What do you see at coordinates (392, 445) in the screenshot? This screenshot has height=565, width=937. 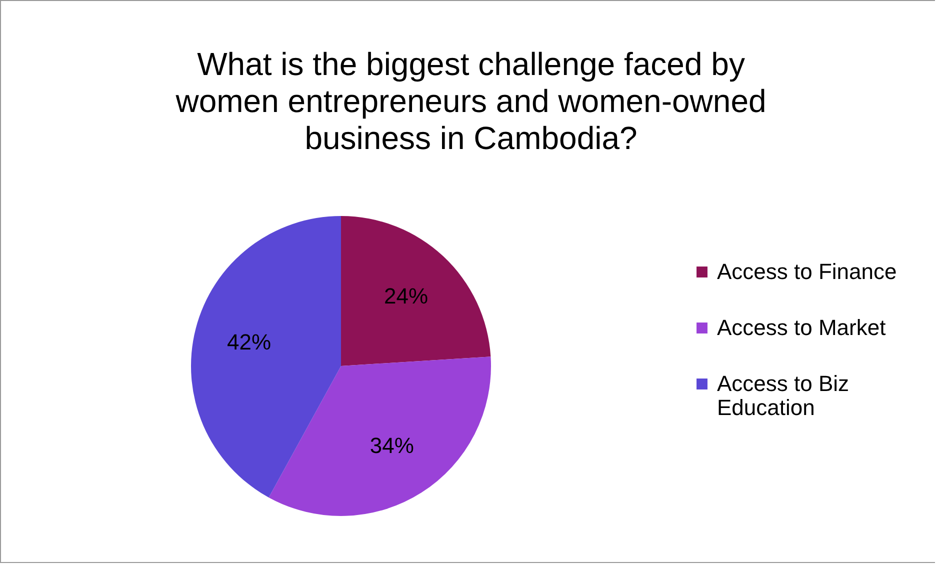 I see `data-label: 34%` at bounding box center [392, 445].